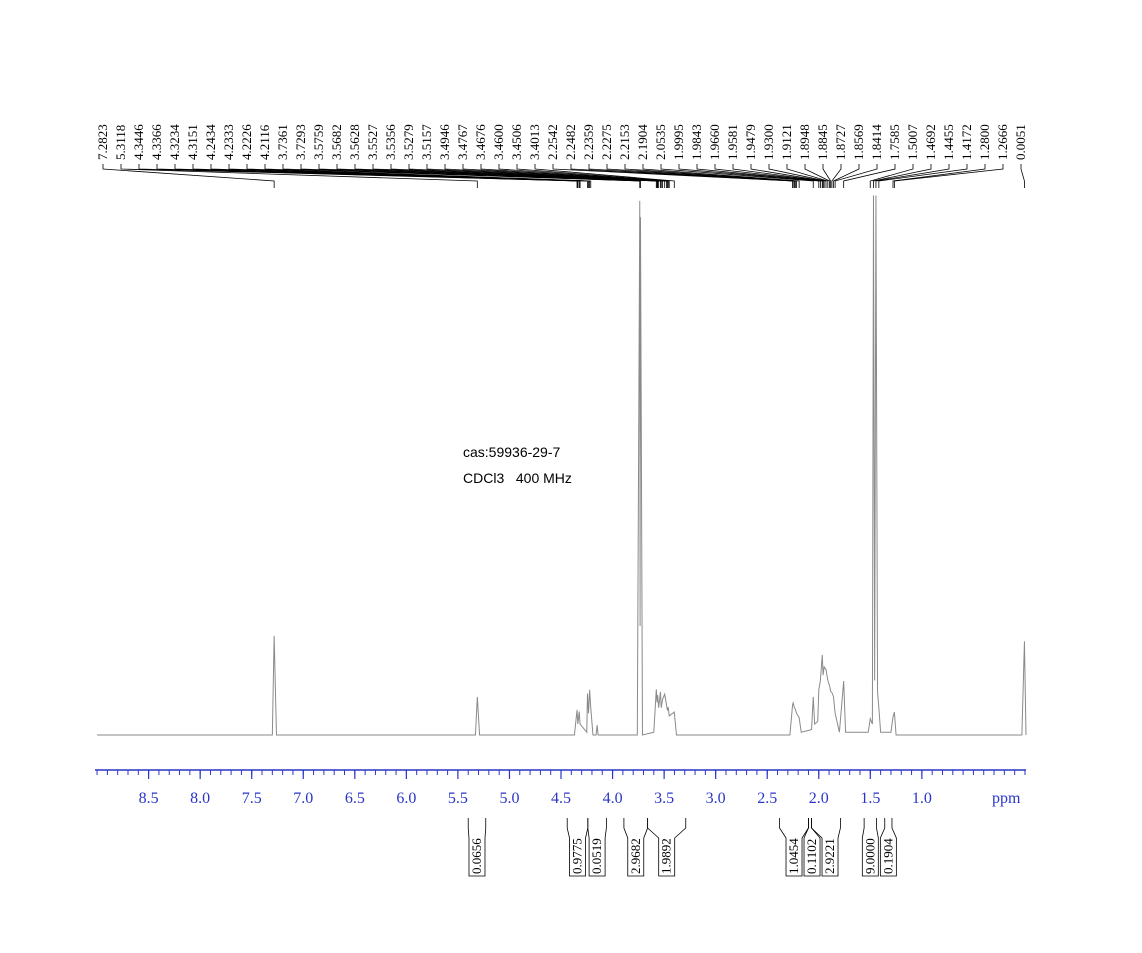 This screenshot has width=1142, height=953. I want to click on peak-label: 4.2434, so click(210, 142).